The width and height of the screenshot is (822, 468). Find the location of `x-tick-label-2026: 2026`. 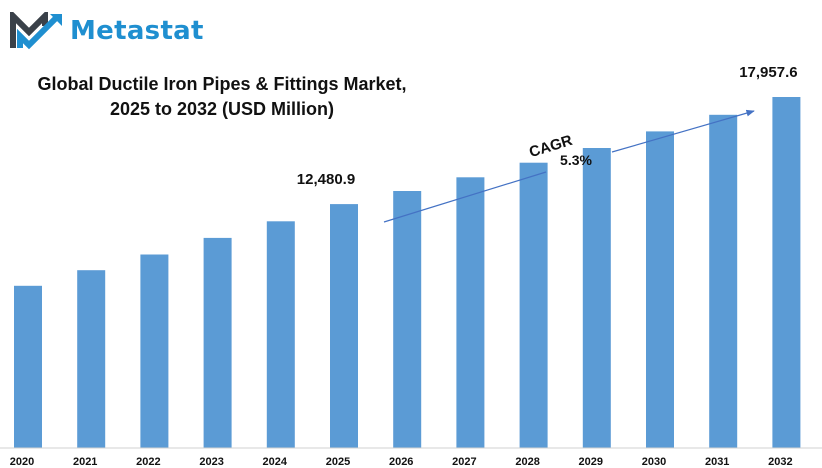

x-tick-label-2026: 2026 is located at coordinates (401, 462).